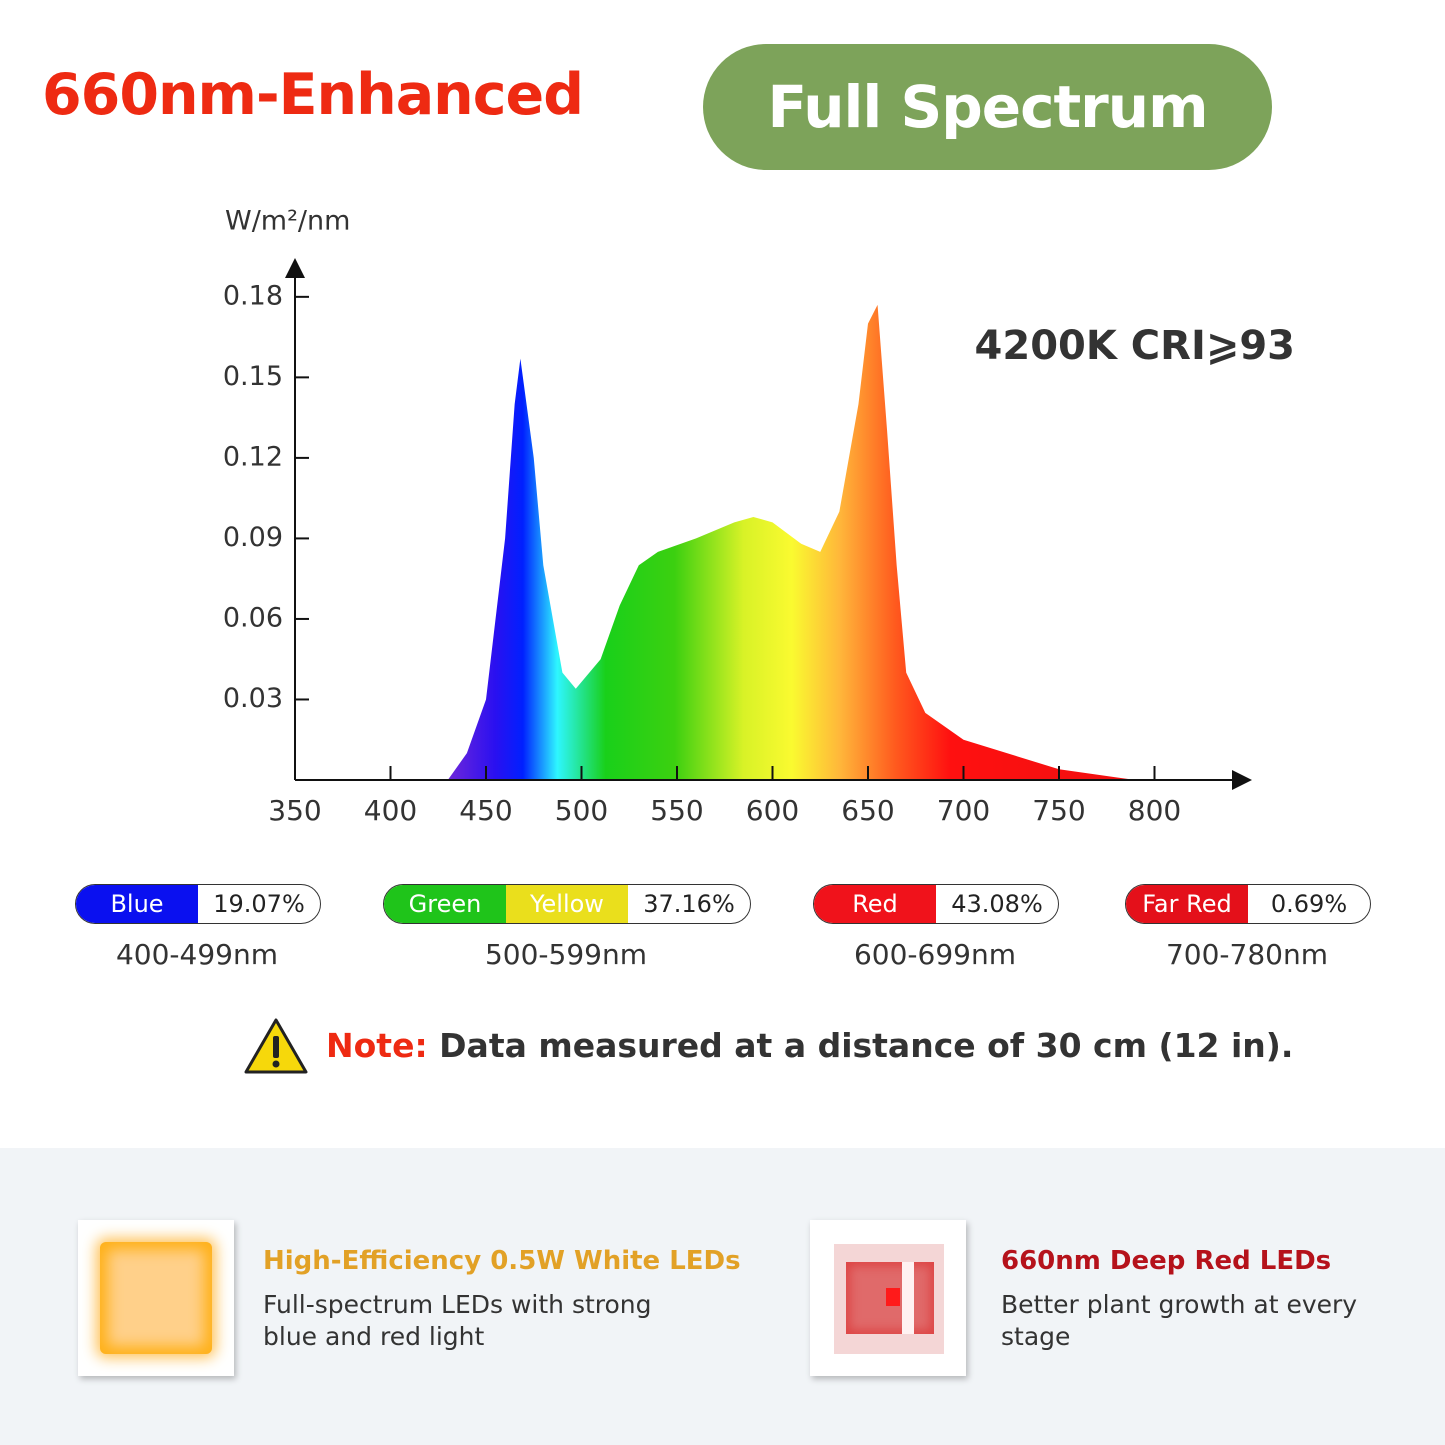  What do you see at coordinates (253, 617) in the screenshot?
I see `y-tick-label: 0.06` at bounding box center [253, 617].